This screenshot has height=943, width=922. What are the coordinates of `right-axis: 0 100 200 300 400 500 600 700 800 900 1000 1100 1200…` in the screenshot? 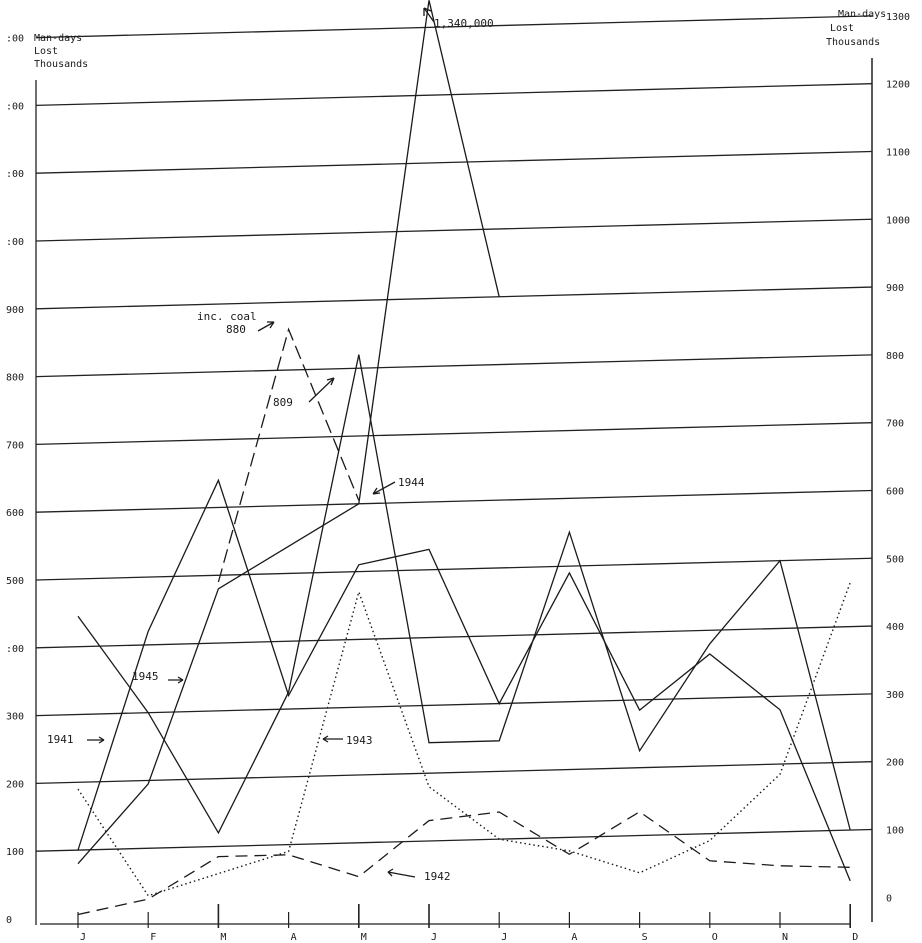 It's located at (890, 467).